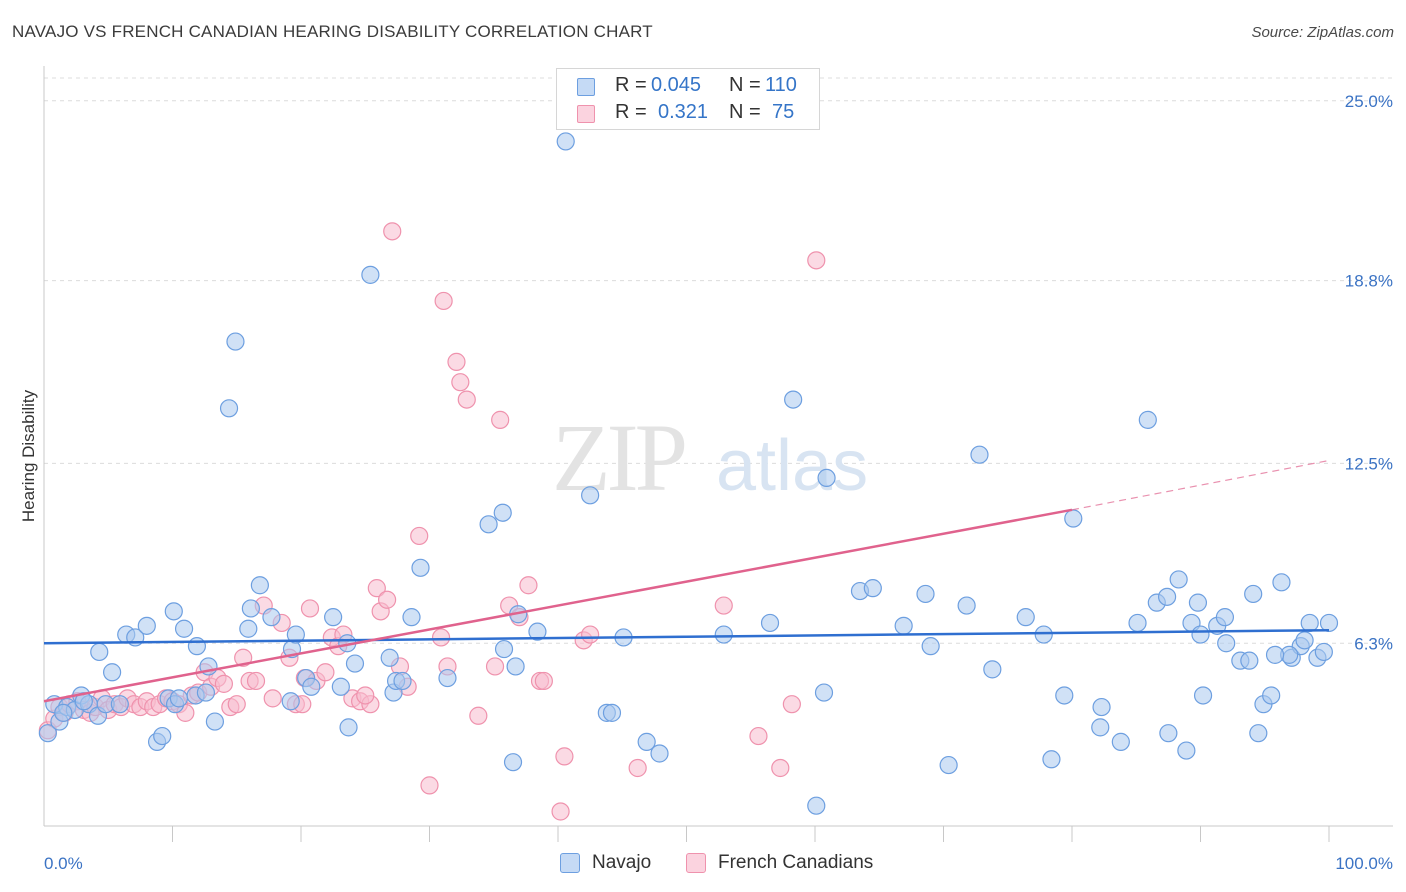  What do you see at coordinates (1322, 32) in the screenshot?
I see `chart-source: Source: ZipAtlas.com` at bounding box center [1322, 32].